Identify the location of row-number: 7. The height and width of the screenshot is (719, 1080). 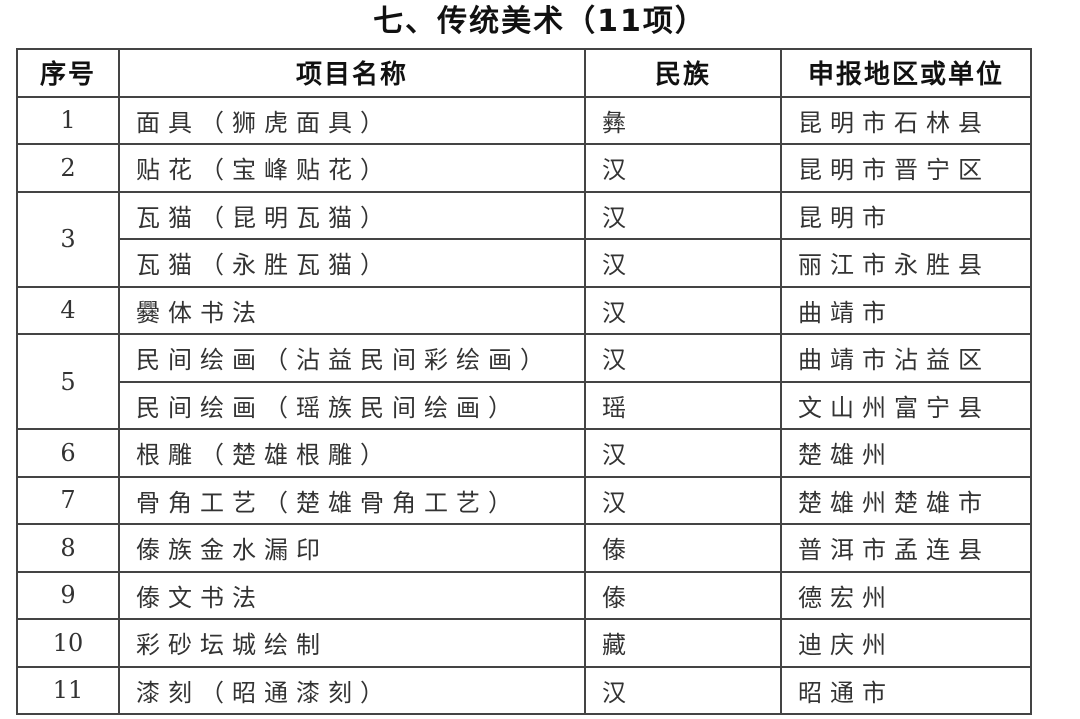
(68, 500).